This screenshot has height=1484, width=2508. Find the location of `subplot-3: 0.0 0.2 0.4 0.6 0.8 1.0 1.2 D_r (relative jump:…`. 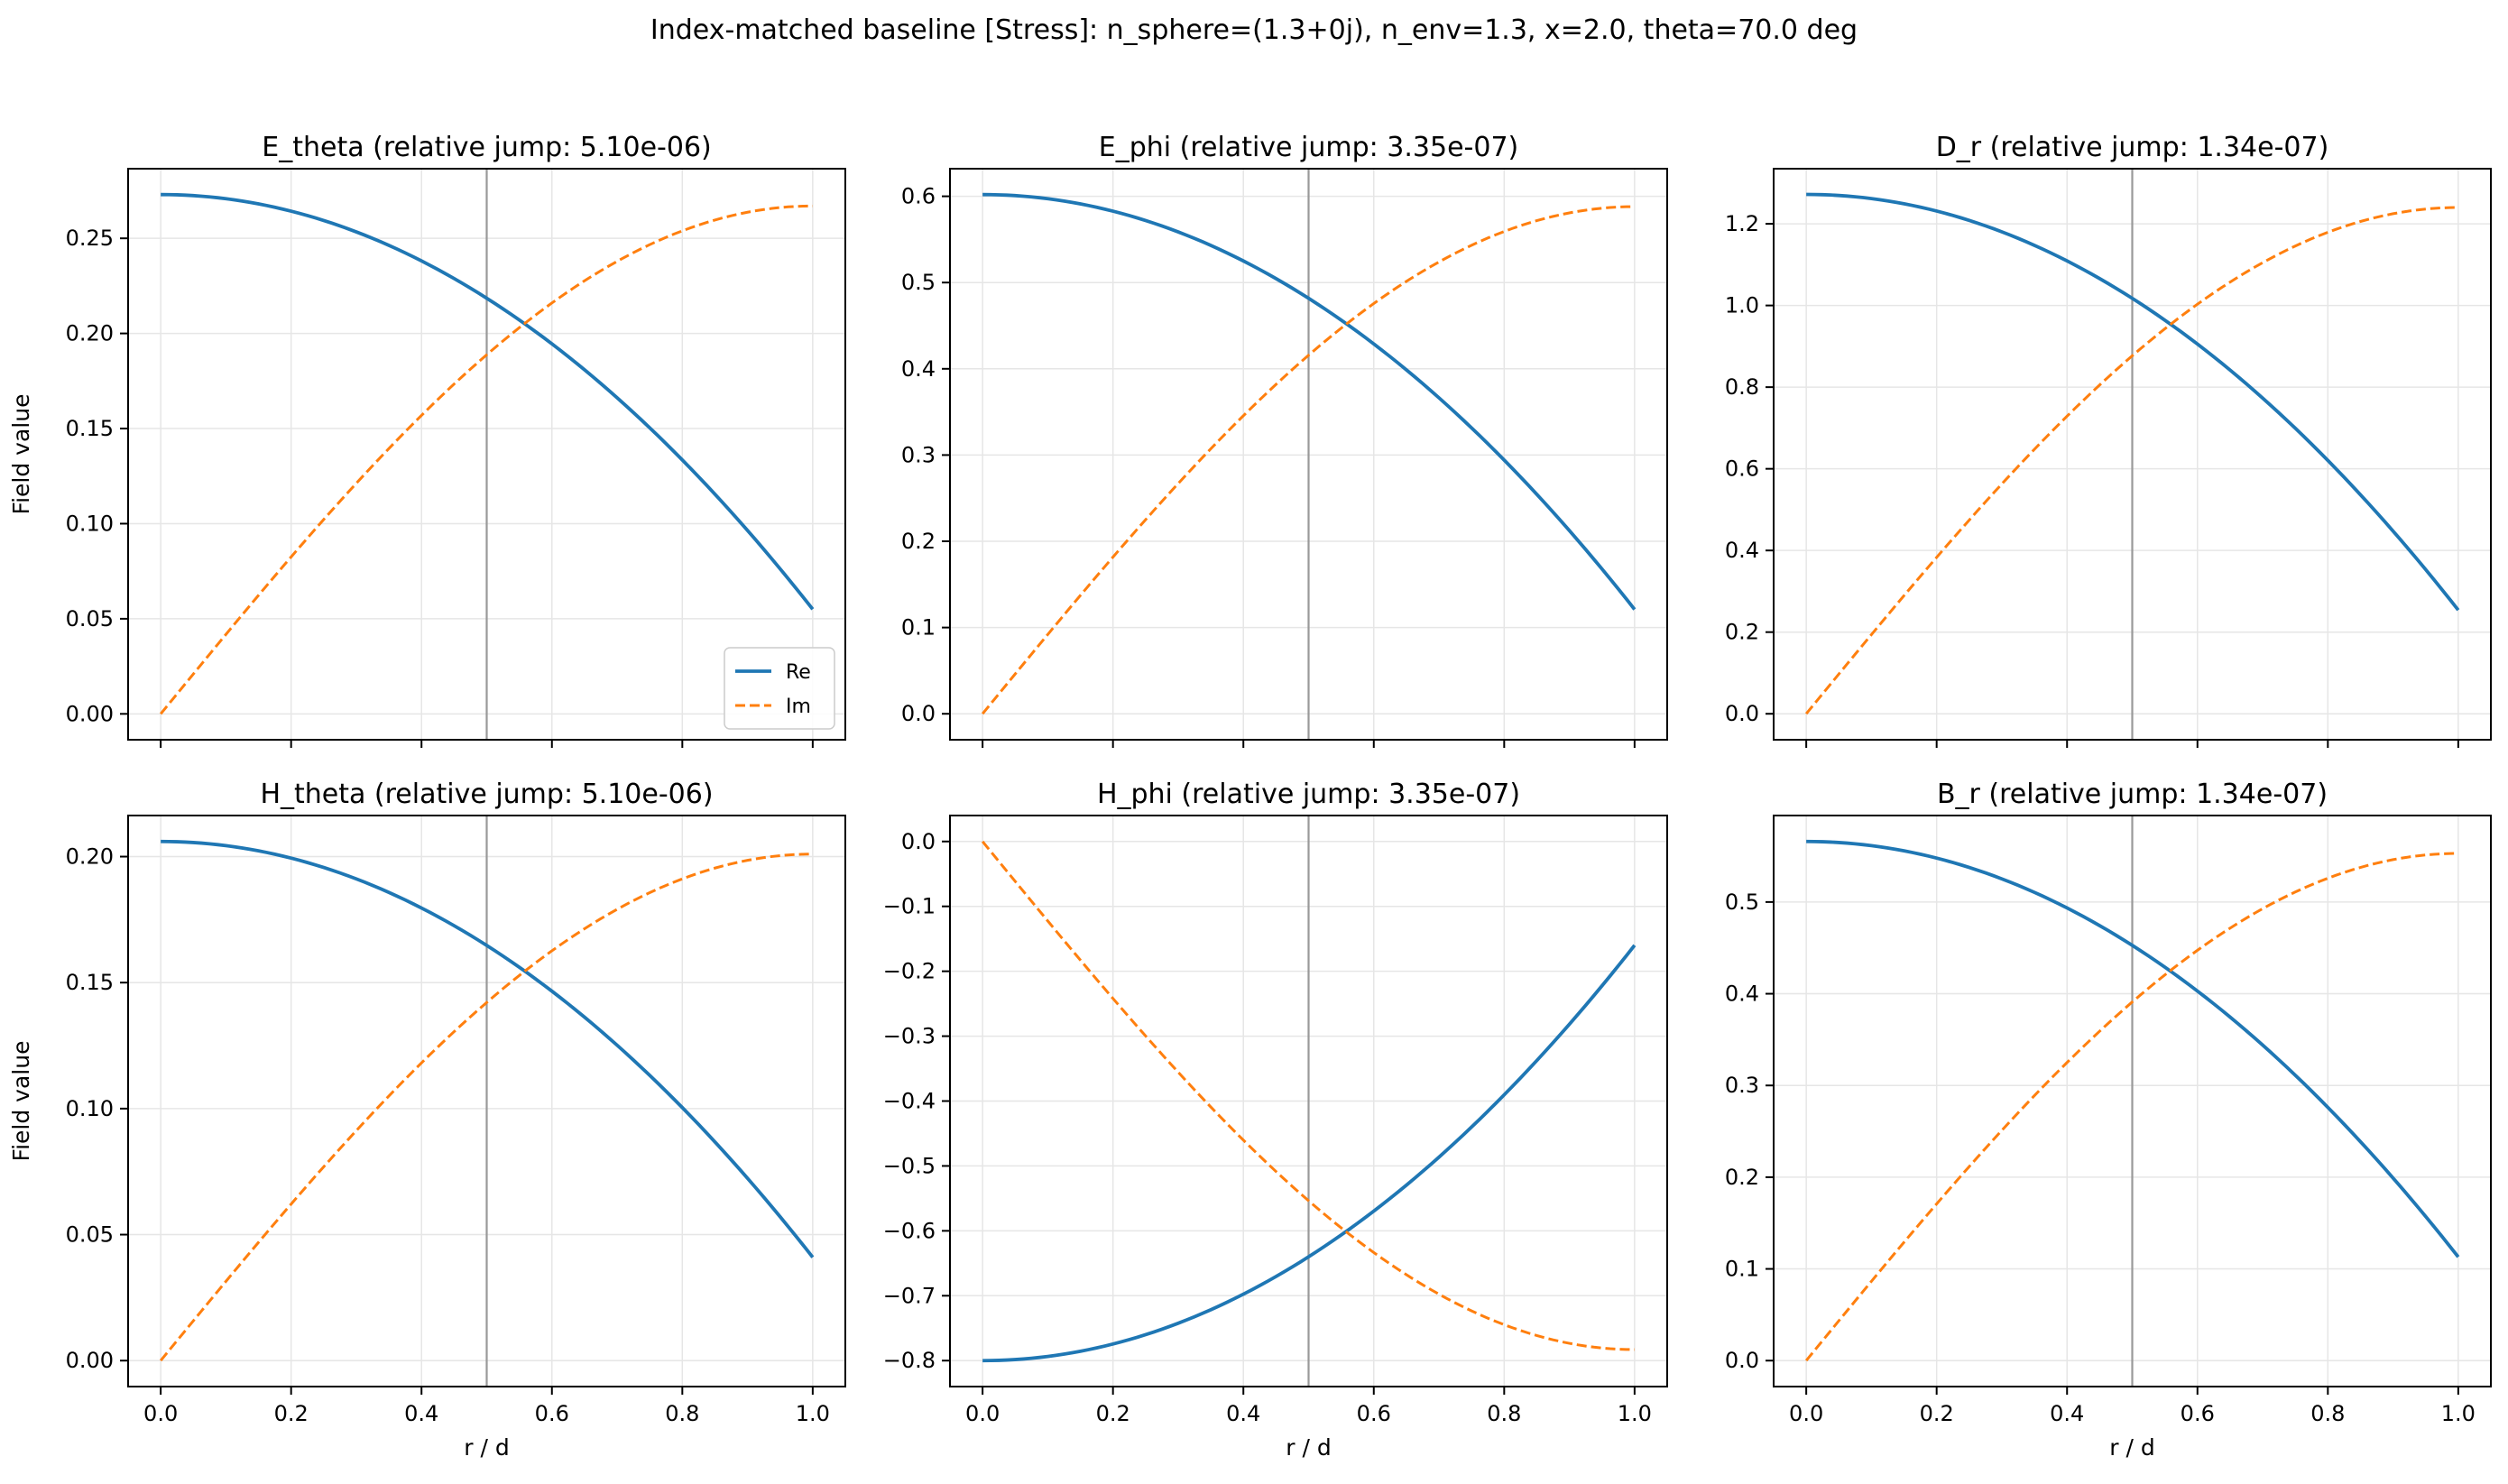

subplot-3: 0.0 0.2 0.4 0.6 0.8 1.0 1.2 D_r (relative jump:… is located at coordinates (2108, 440).